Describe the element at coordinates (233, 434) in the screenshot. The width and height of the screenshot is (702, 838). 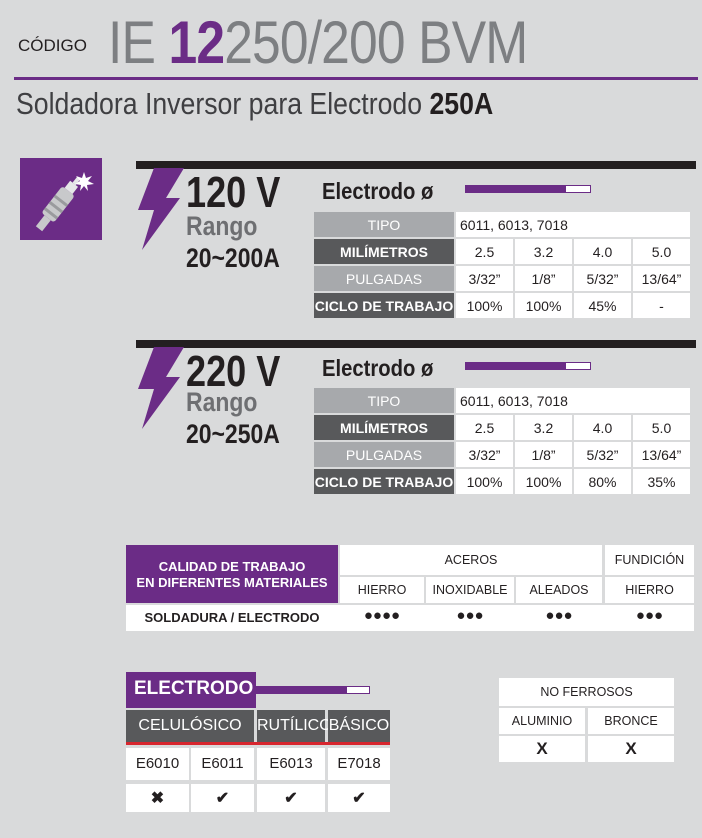
I see `range-220: 20~250A` at that location.